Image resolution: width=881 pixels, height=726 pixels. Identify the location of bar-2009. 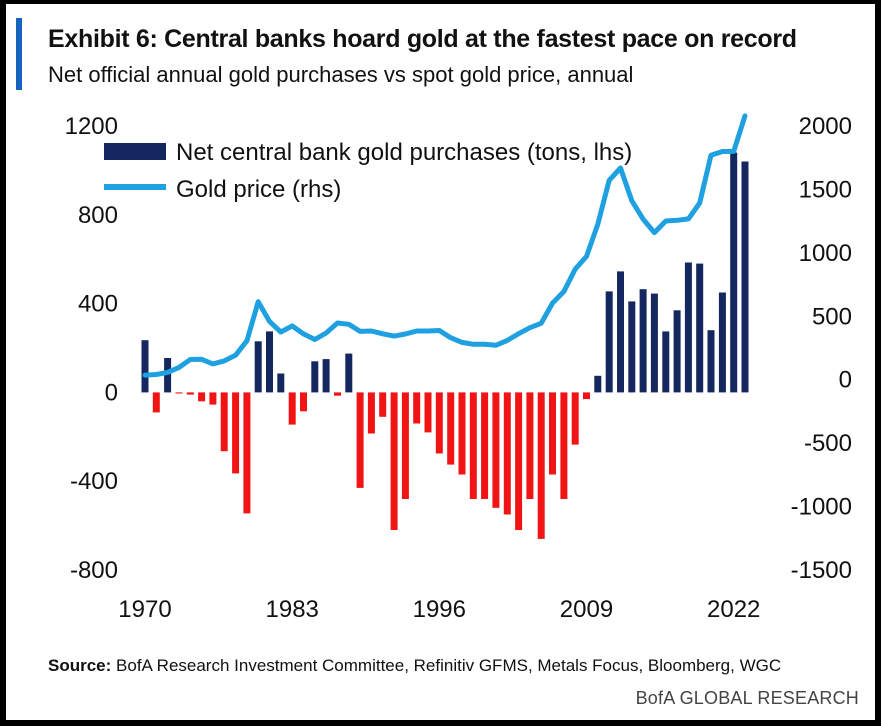
(586, 396).